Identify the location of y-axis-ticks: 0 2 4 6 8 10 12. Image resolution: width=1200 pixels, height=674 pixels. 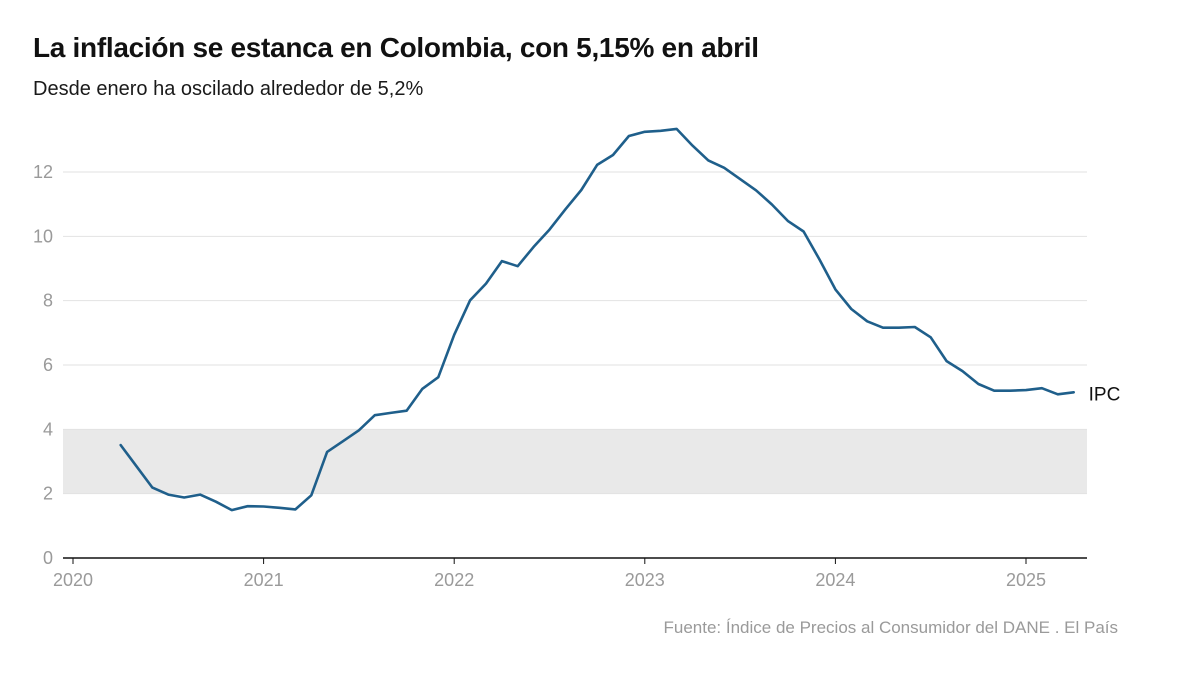
(43, 365).